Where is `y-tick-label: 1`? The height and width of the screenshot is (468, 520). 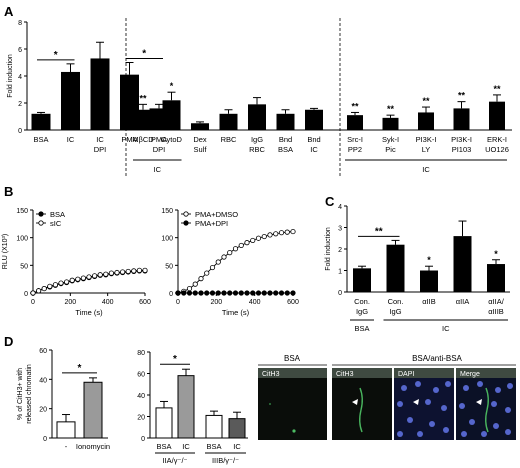
y-tick-label: 1 is located at coordinates (340, 272).